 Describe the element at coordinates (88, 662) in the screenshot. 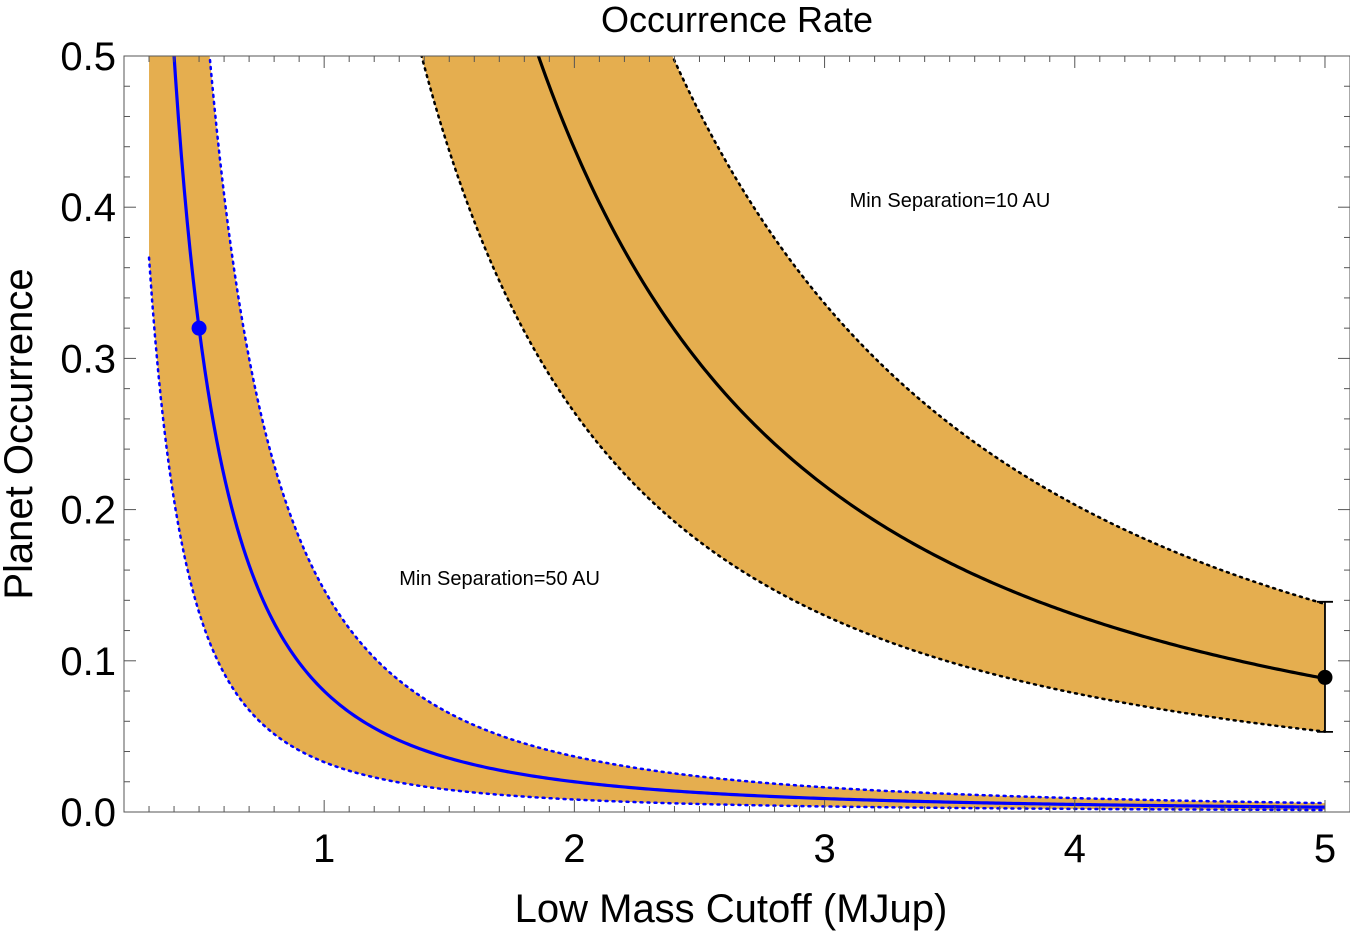

I see `y-tick-label: 0.1` at that location.